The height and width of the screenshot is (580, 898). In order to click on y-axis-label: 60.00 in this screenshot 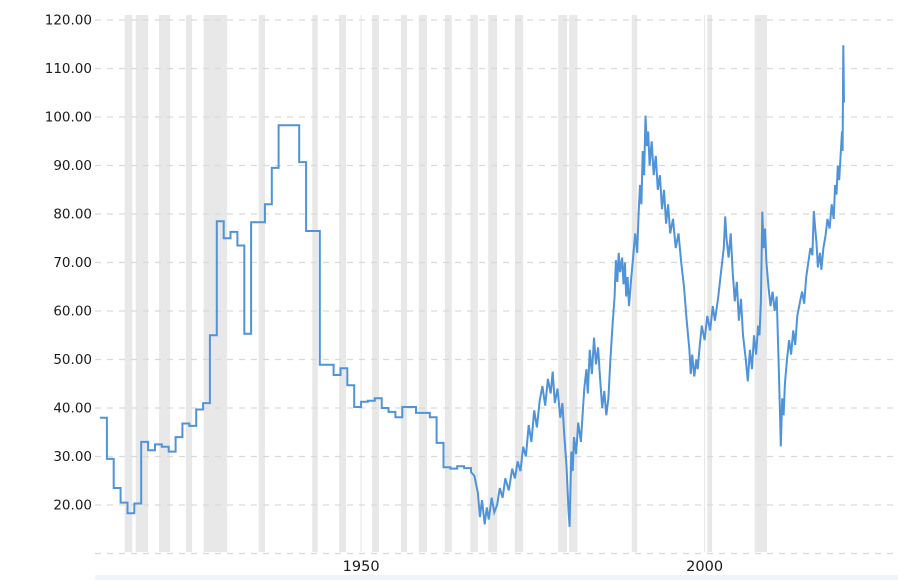, I will do `click(72, 312)`.